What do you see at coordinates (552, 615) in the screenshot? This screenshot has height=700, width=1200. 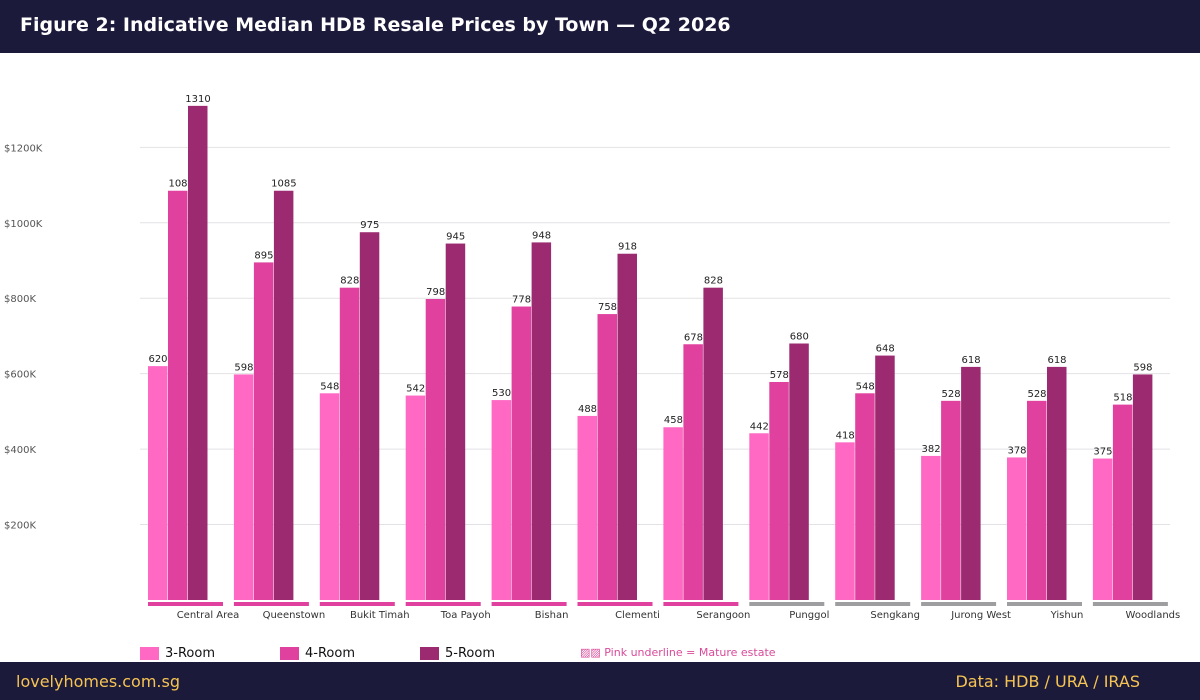 I see `x-tick-label: Bishan` at bounding box center [552, 615].